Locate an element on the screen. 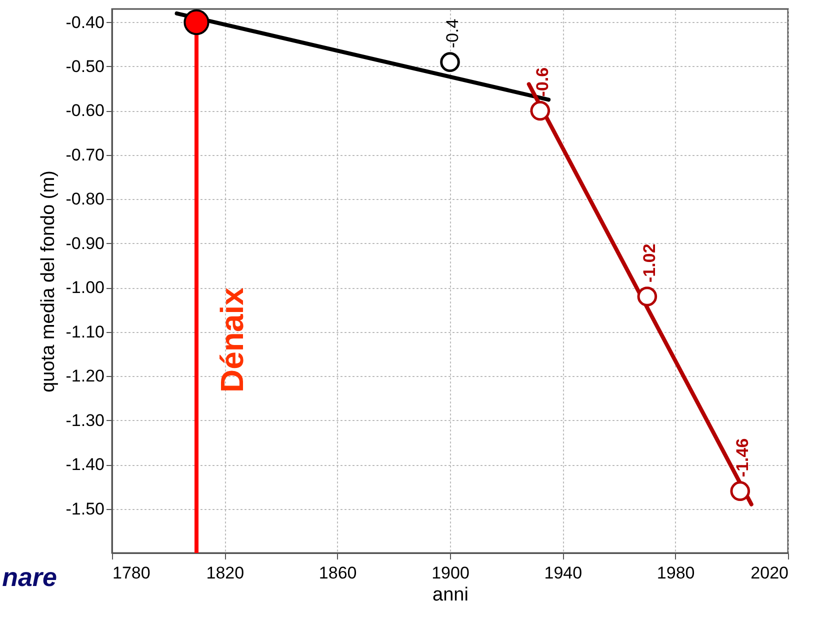 The image size is (816, 618). x-tick-label: 2020 is located at coordinates (769, 573).